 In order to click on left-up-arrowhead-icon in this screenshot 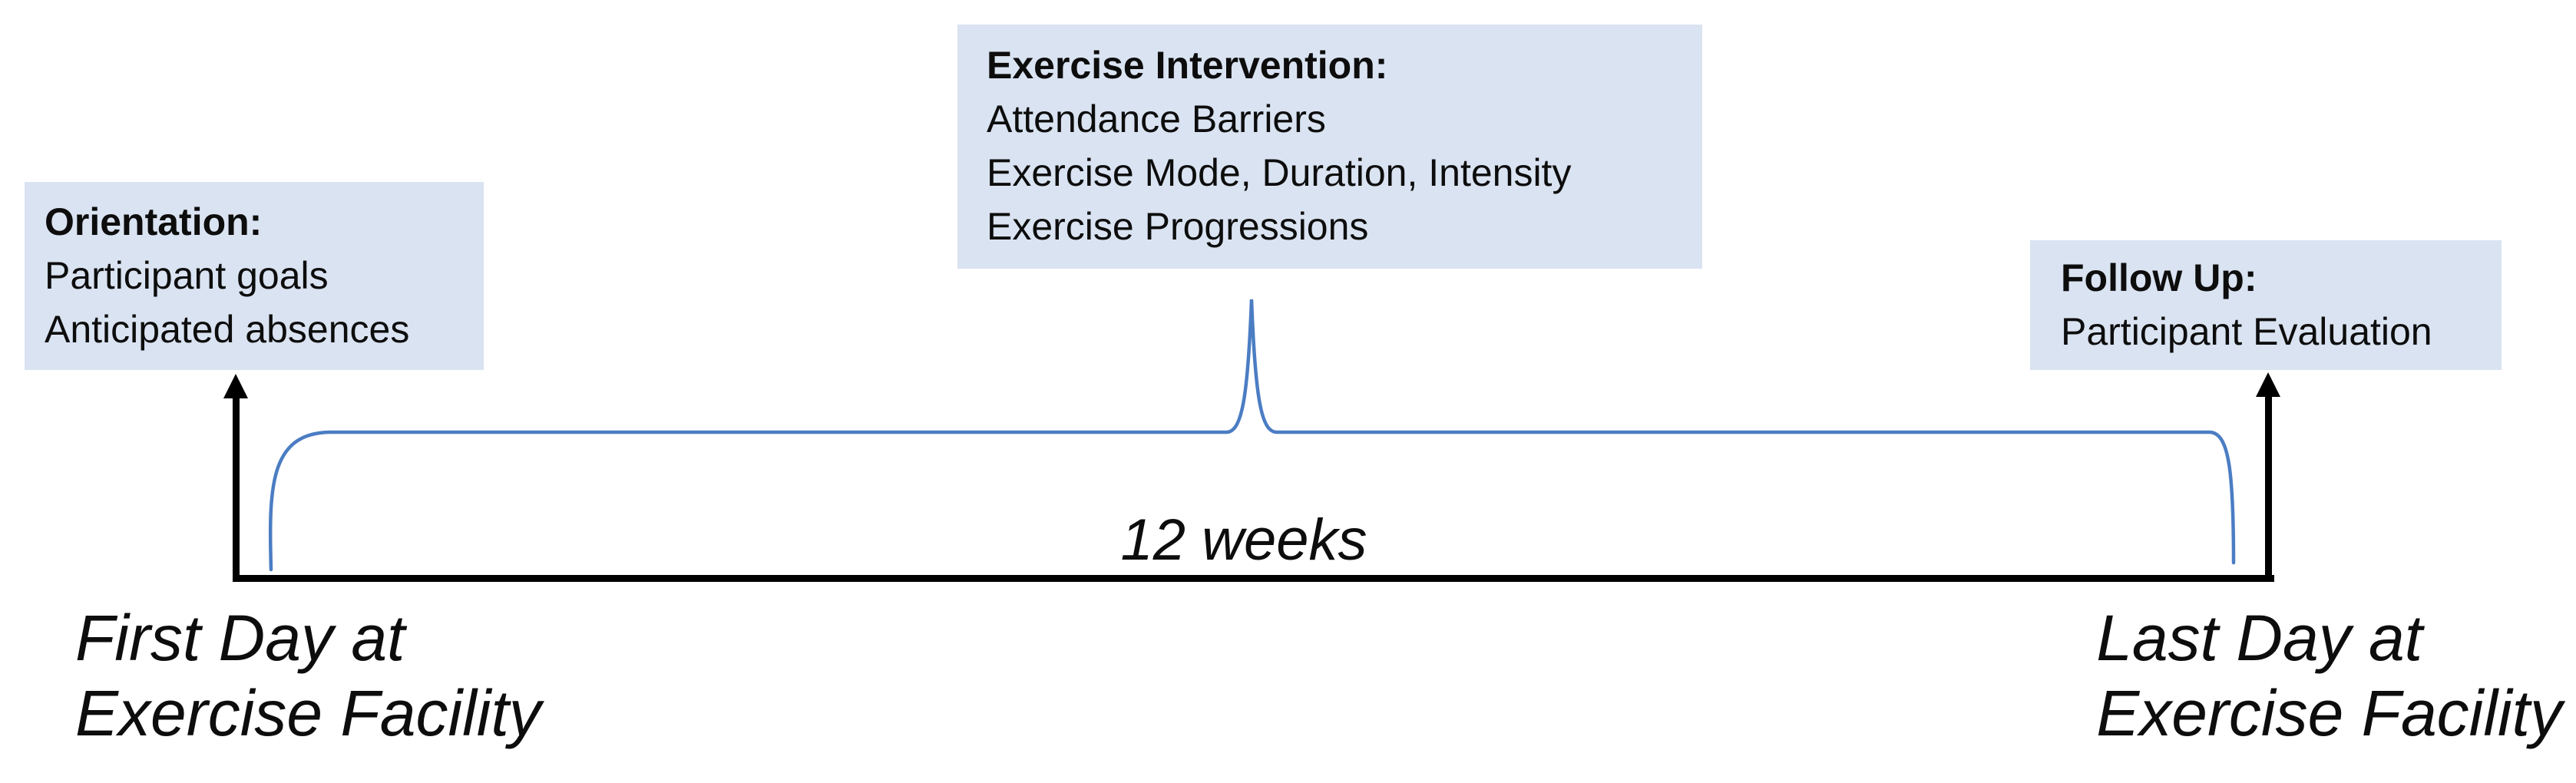, I will do `click(235, 386)`.